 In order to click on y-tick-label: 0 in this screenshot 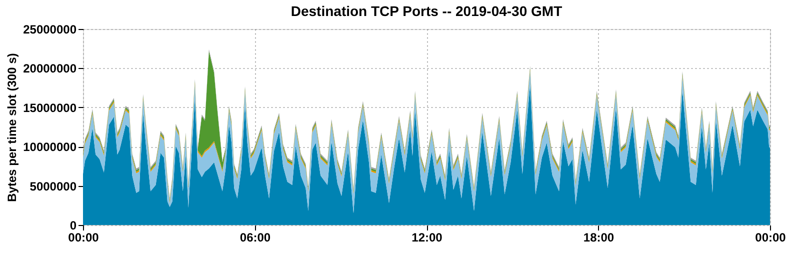, I will do `click(73, 225)`.